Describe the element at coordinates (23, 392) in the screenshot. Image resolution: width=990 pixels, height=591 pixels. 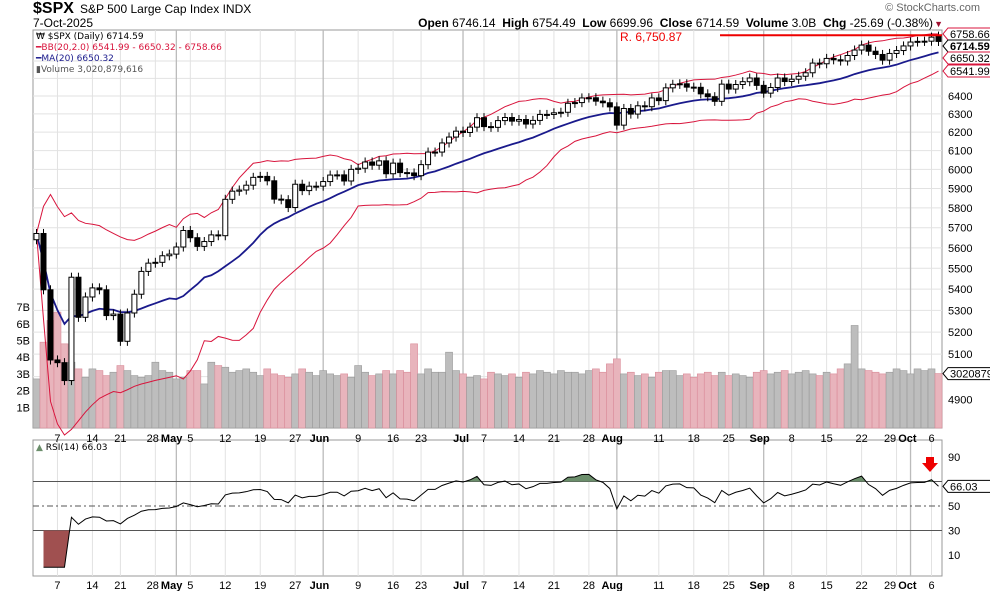
I see `volume-tick-label: 2B` at that location.